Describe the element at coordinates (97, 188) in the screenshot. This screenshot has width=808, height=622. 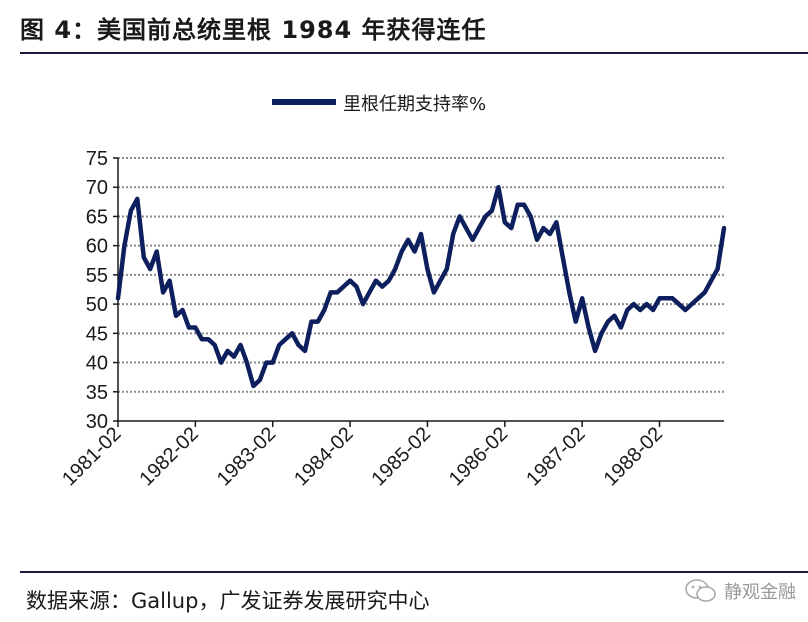
I see `y-tick-label: 70` at that location.